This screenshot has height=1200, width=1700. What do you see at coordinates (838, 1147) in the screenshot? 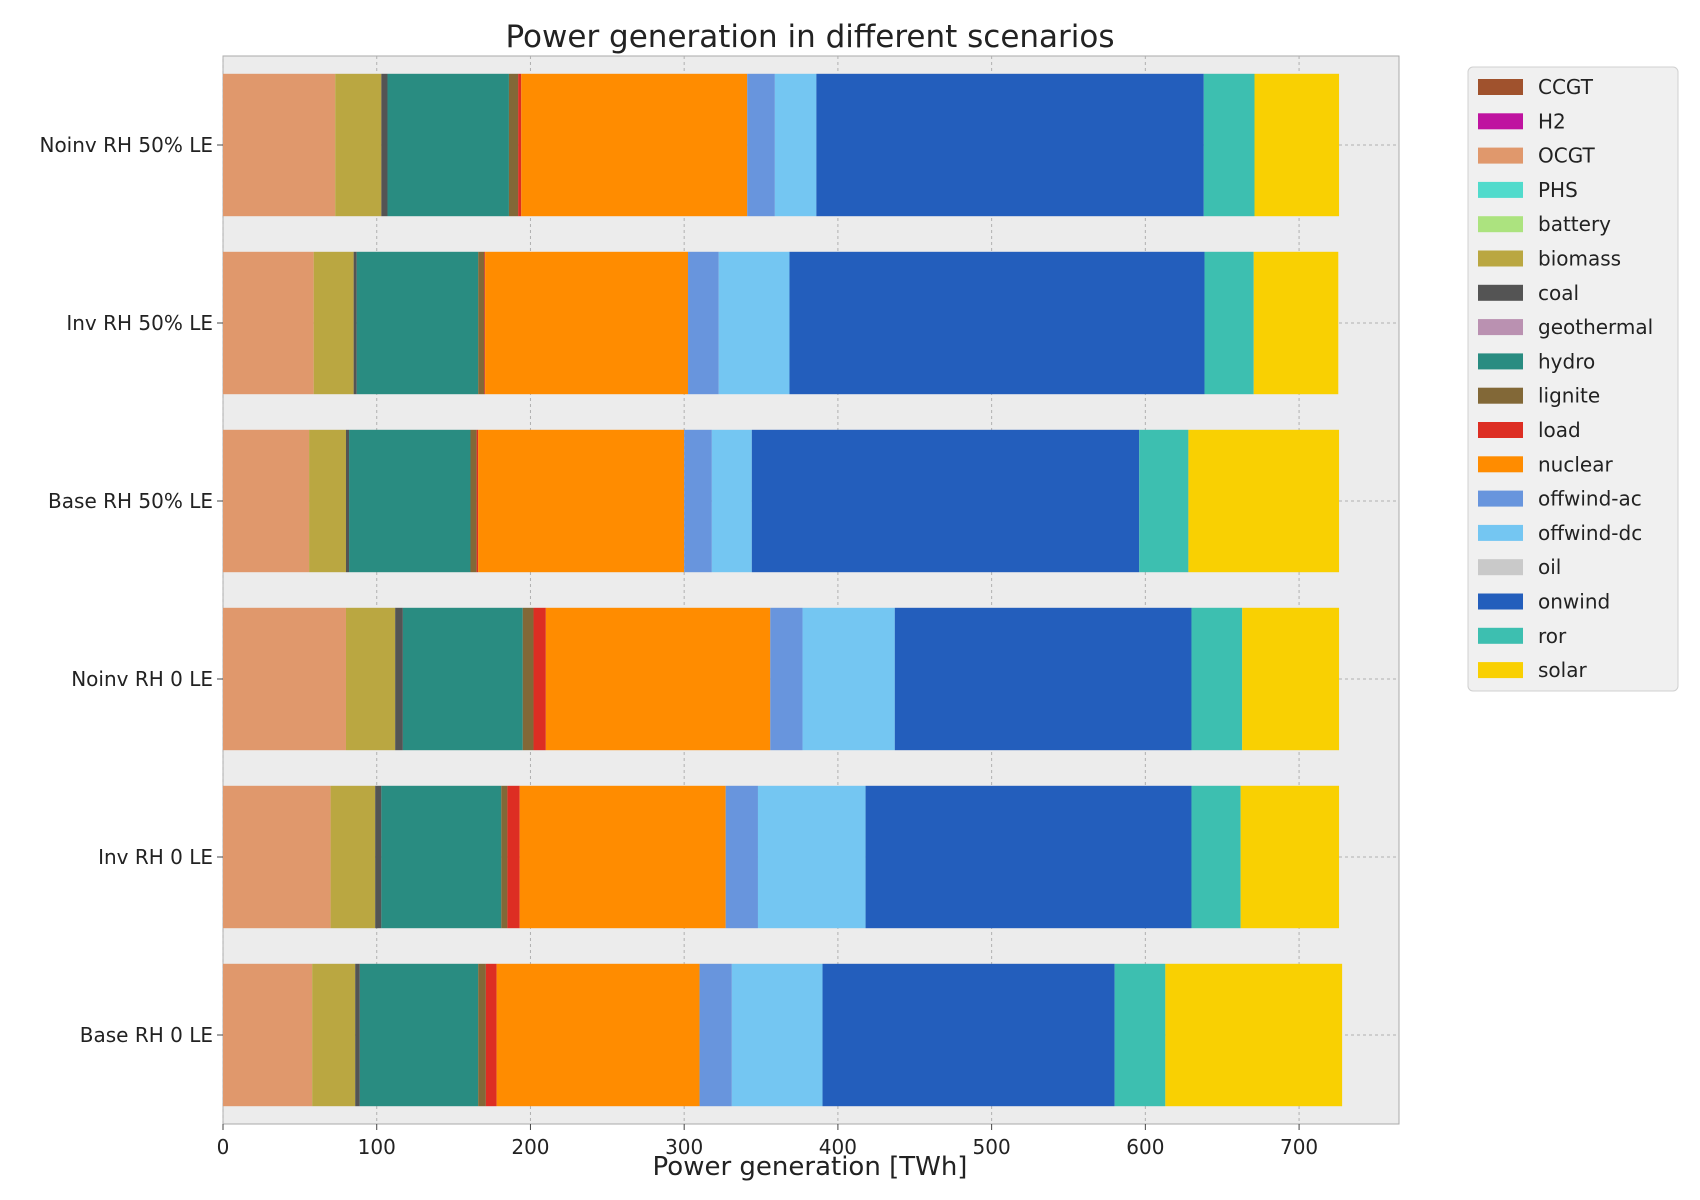
I see `x-tick-label: 400` at bounding box center [838, 1147].